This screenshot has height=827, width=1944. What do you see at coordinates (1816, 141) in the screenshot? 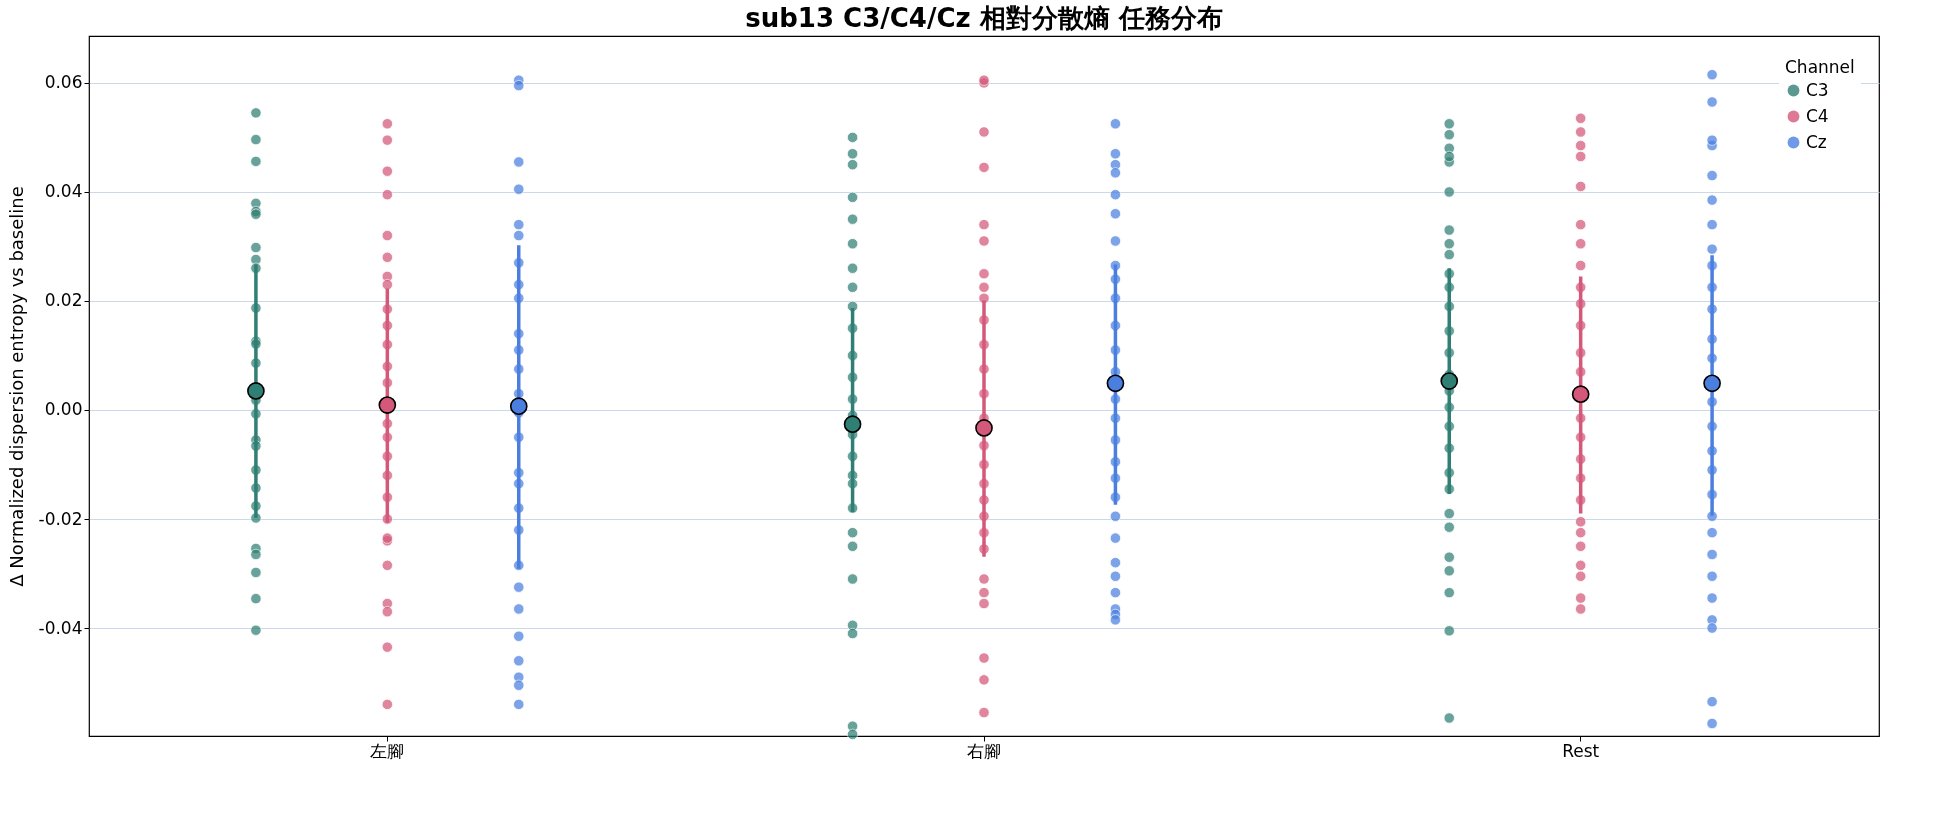
I see `legend-label: Cz` at bounding box center [1816, 141].